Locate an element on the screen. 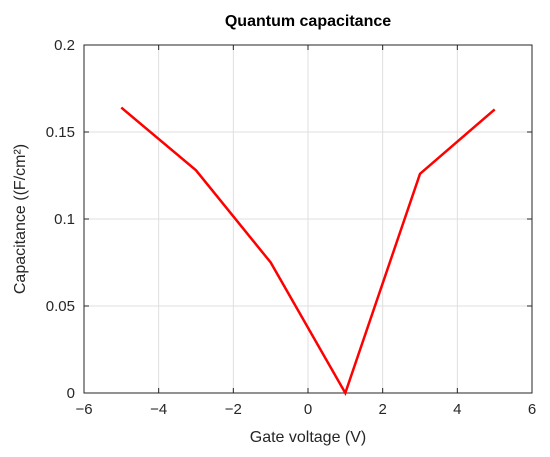 Image resolution: width=550 pixels, height=457 pixels. y-tick-label: 0.1 is located at coordinates (64, 219).